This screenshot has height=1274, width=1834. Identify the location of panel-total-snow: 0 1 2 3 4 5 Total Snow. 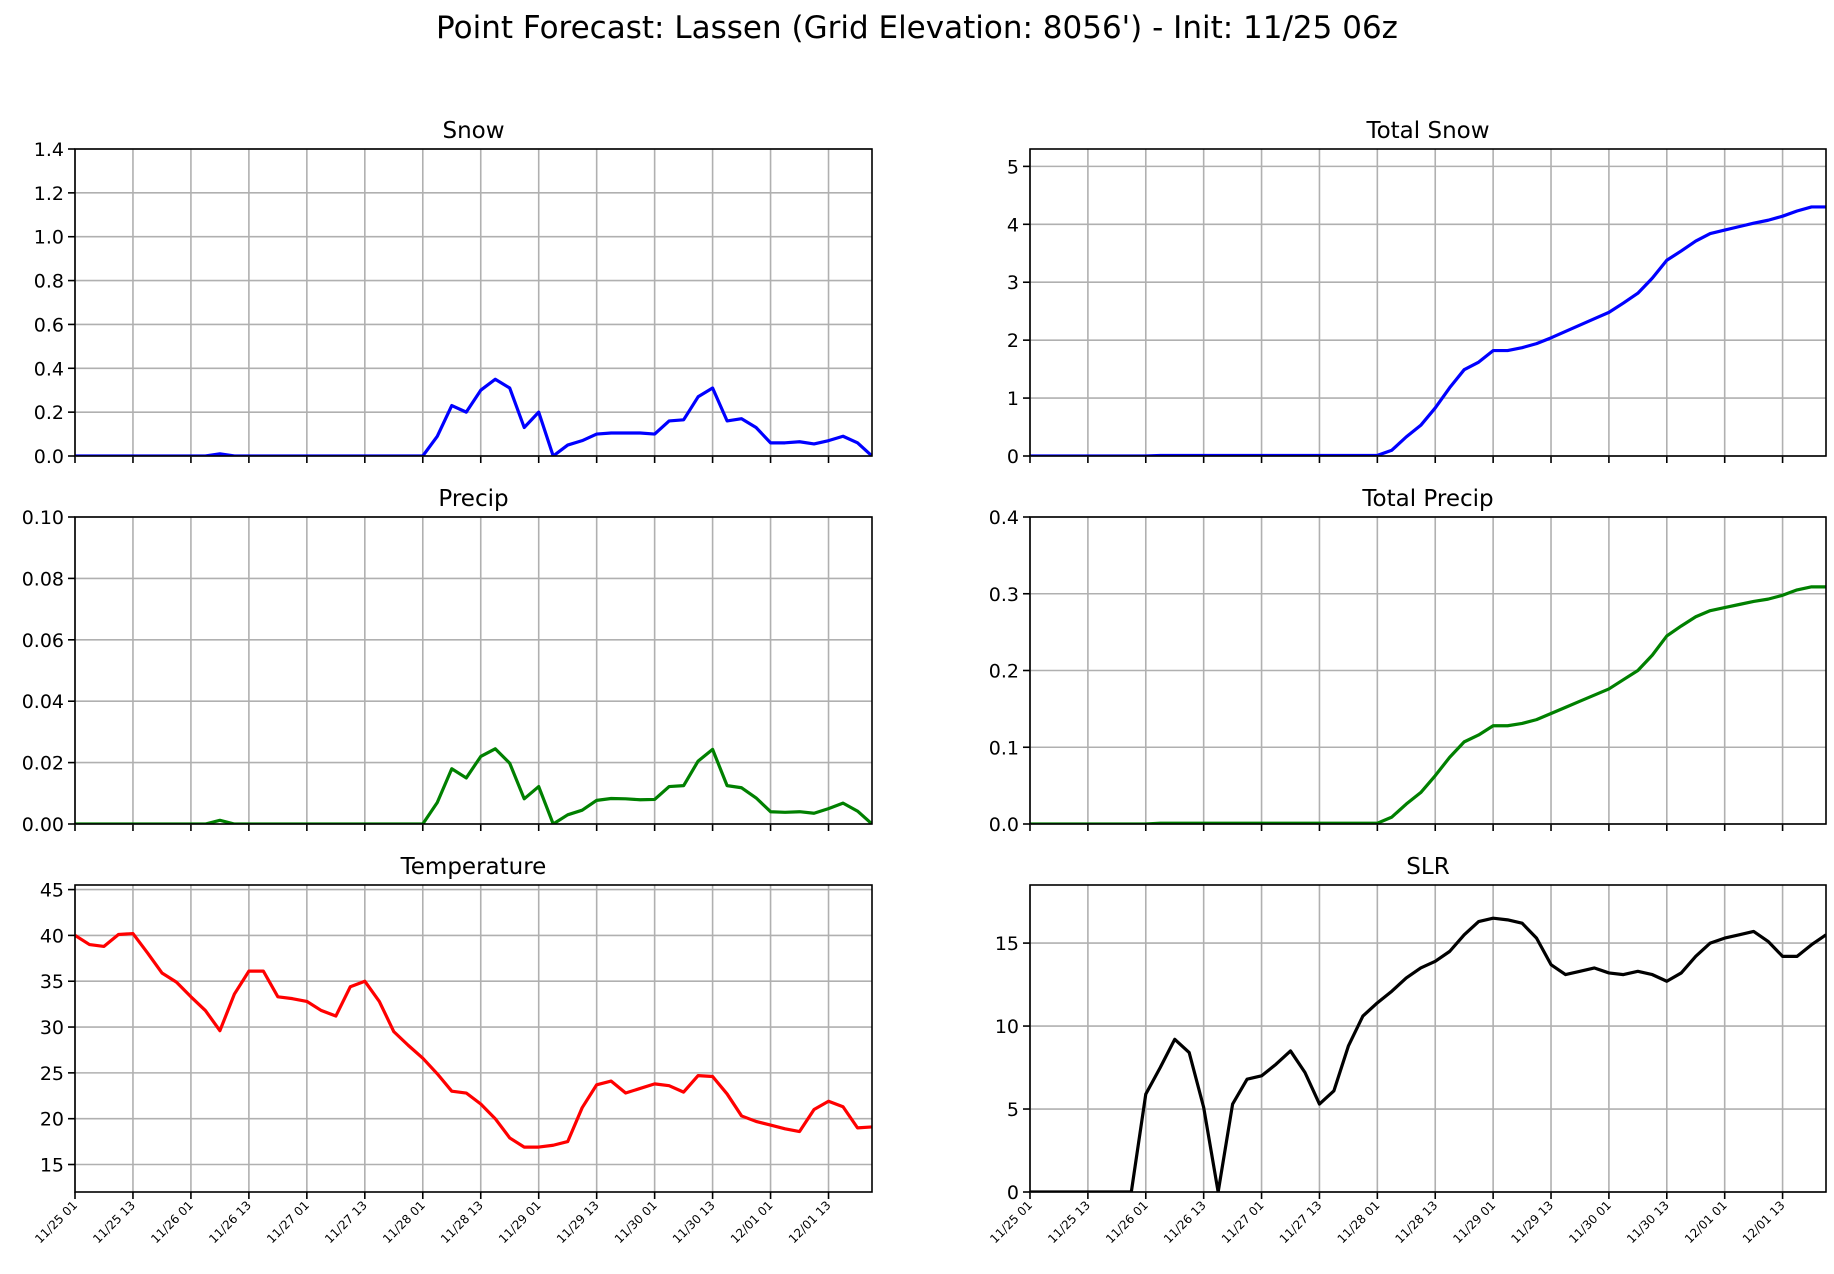
(1417, 293).